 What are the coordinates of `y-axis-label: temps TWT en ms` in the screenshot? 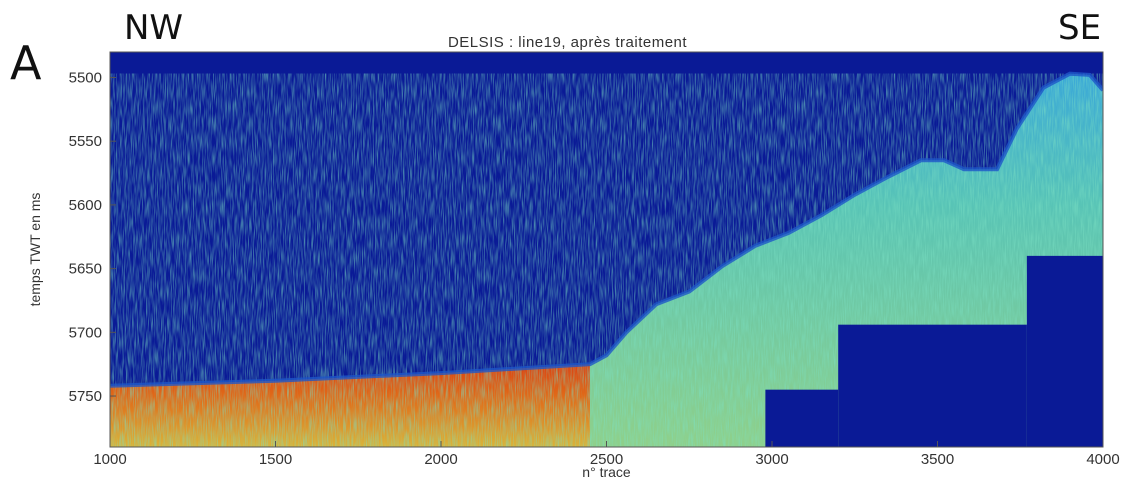 It's located at (35, 250).